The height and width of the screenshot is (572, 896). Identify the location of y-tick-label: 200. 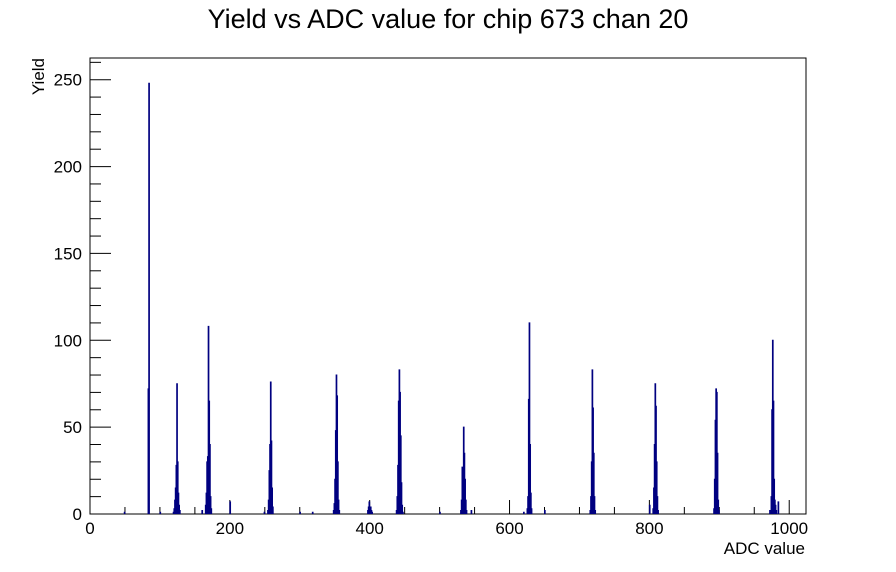
(68, 167).